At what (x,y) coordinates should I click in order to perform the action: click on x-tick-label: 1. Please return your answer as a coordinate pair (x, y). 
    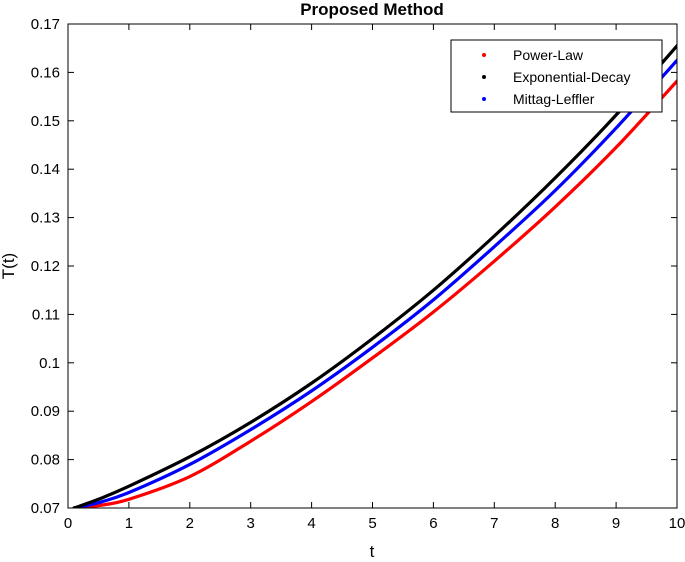
    Looking at the image, I should click on (129, 523).